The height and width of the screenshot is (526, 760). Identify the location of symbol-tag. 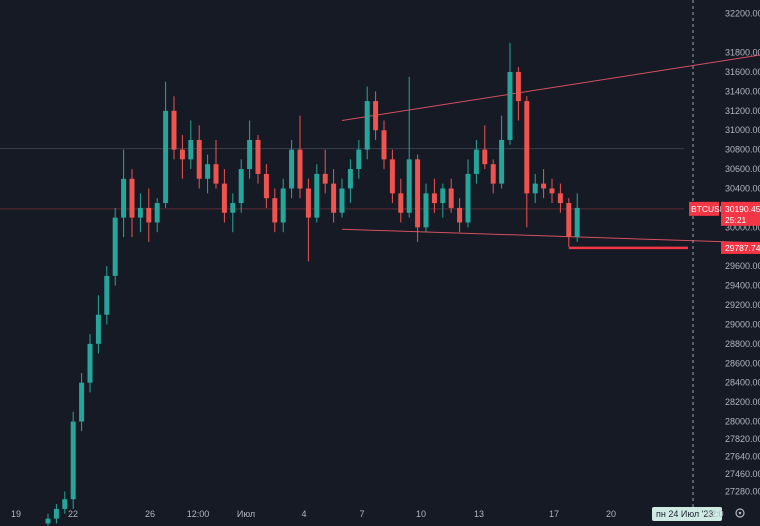
(704, 208).